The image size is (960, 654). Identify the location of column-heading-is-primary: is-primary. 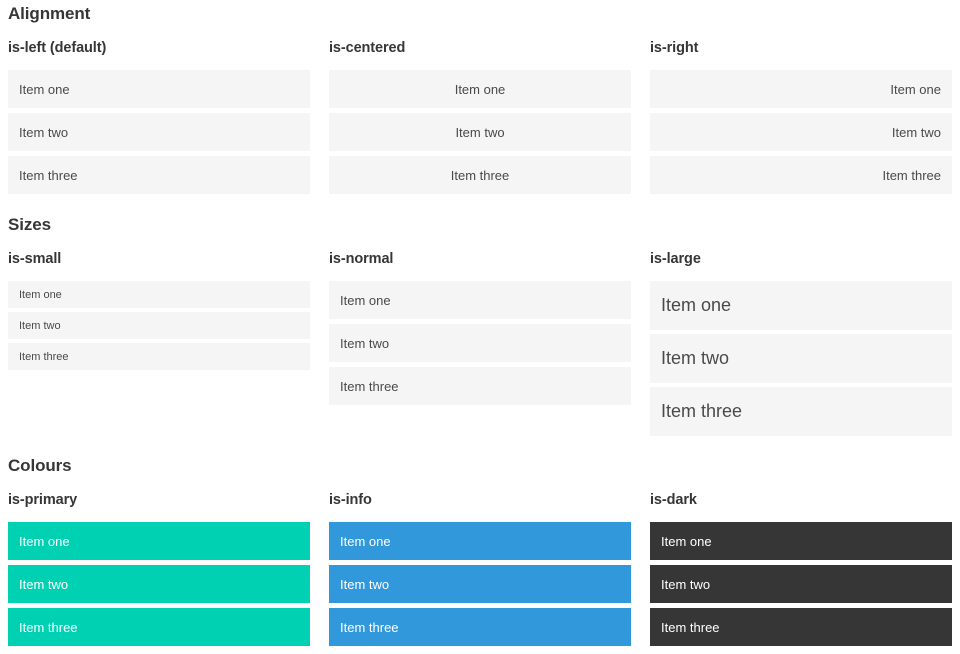
(43, 500).